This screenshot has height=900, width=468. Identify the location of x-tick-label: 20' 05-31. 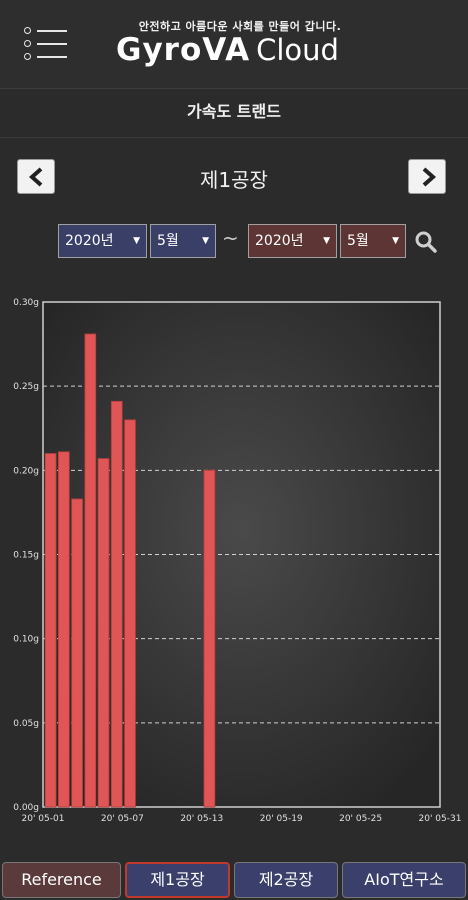
(440, 819).